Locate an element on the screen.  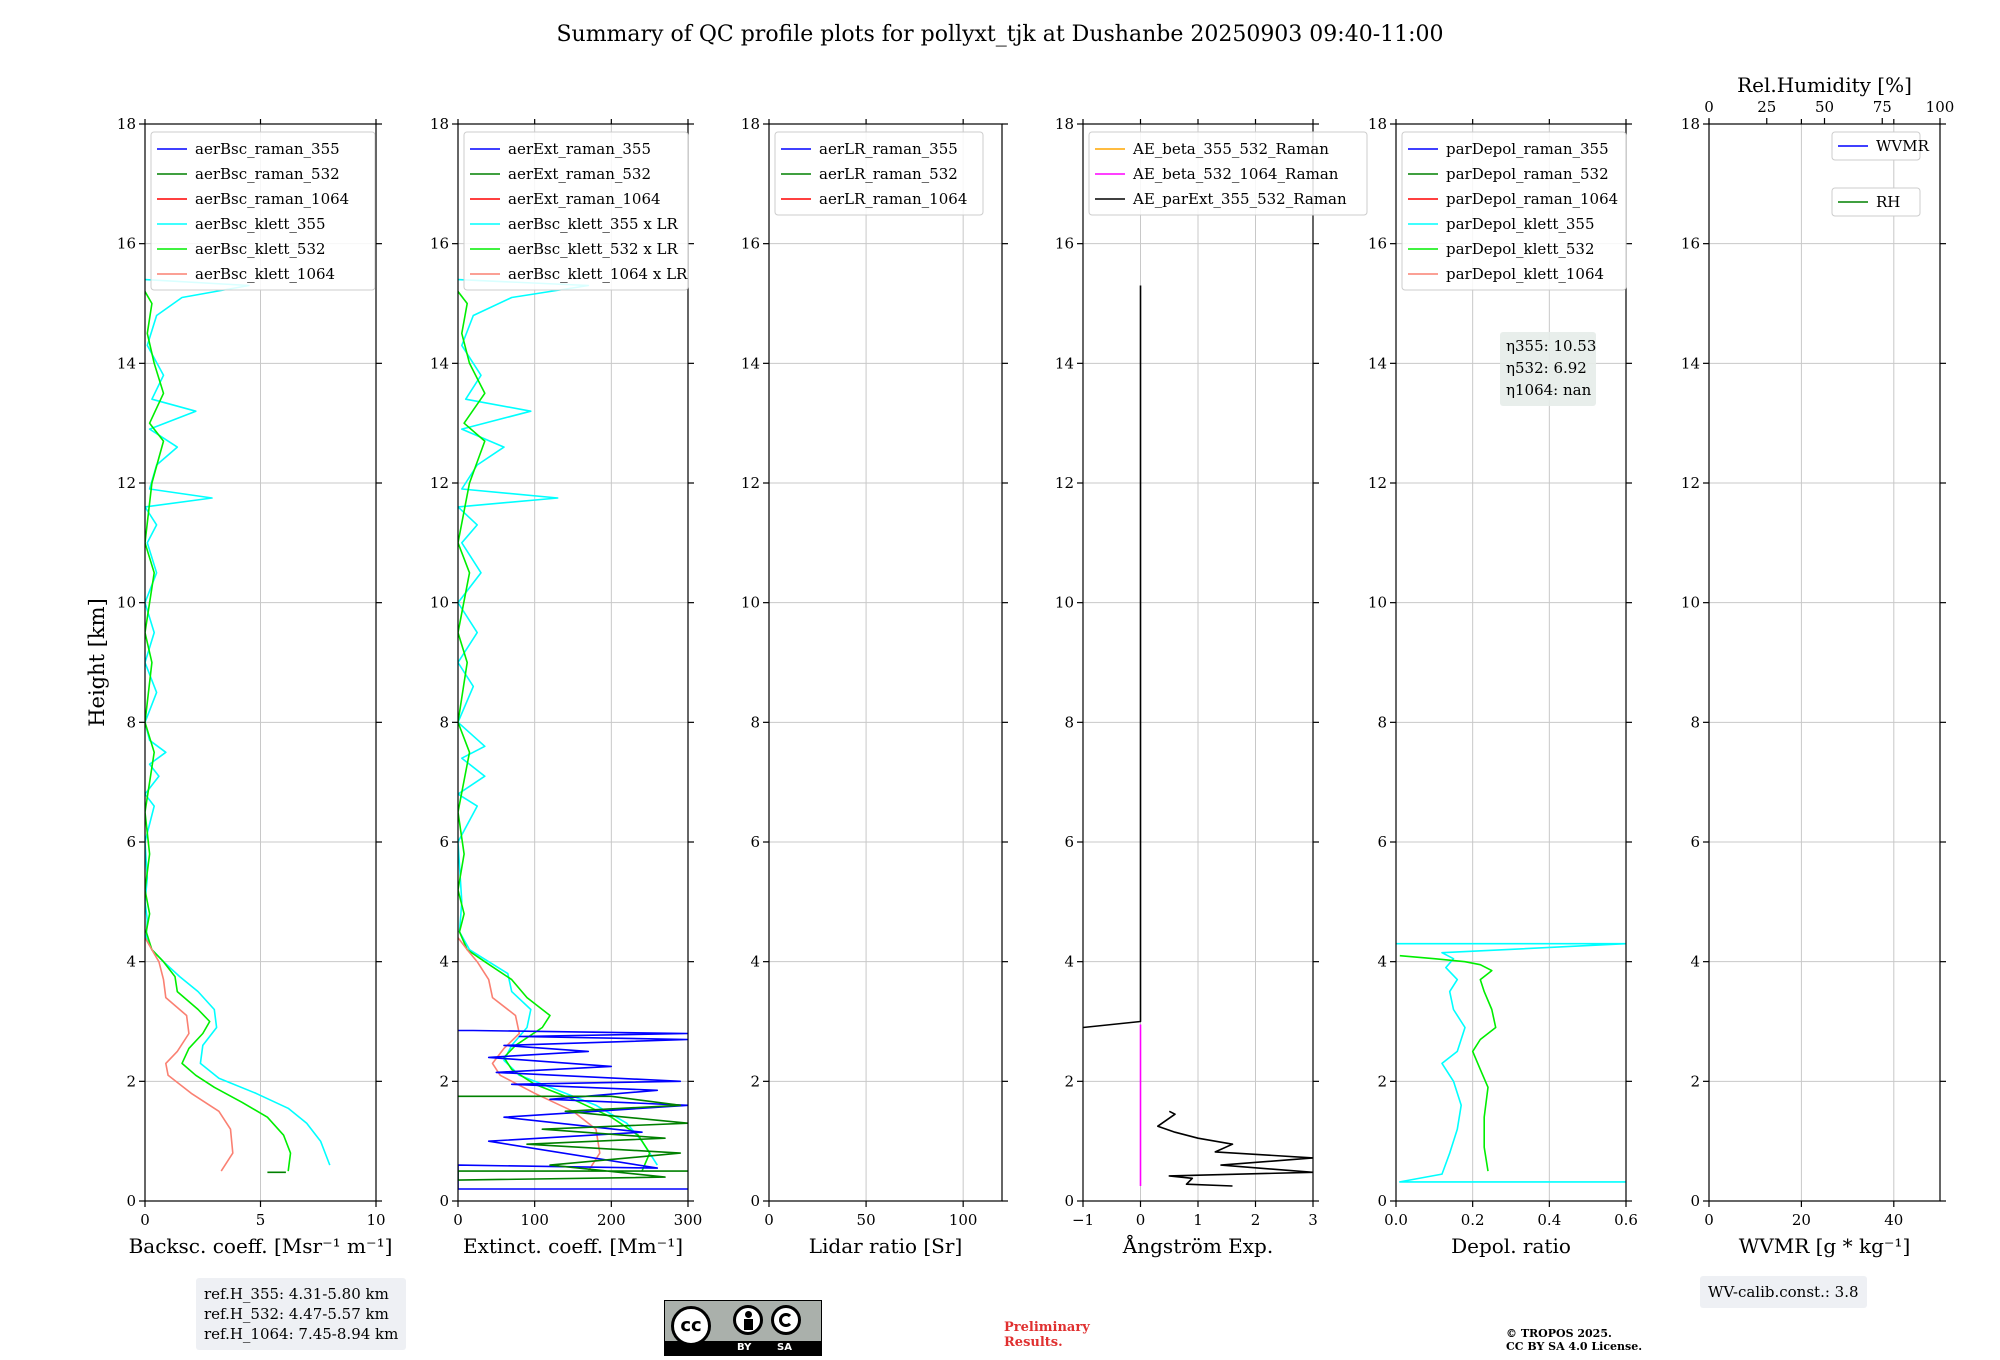
top-x-tick-label: 0 is located at coordinates (1709, 107).